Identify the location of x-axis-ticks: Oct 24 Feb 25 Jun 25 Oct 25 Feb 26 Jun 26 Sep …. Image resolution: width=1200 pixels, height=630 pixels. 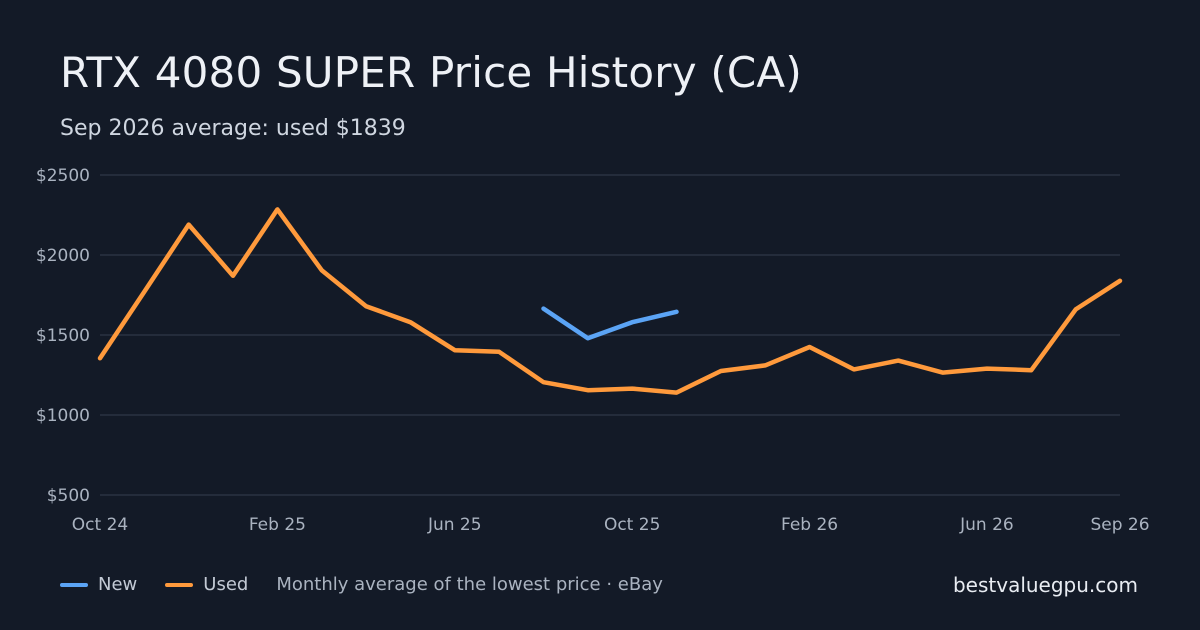
(611, 525).